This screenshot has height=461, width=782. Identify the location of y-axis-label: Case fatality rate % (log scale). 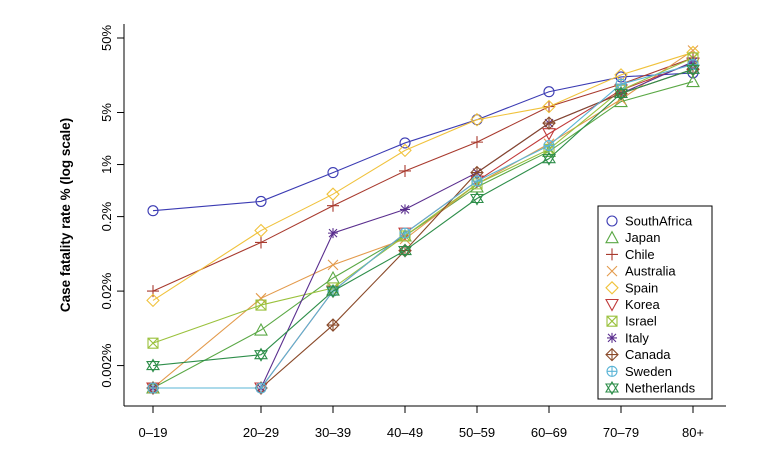
(65, 215).